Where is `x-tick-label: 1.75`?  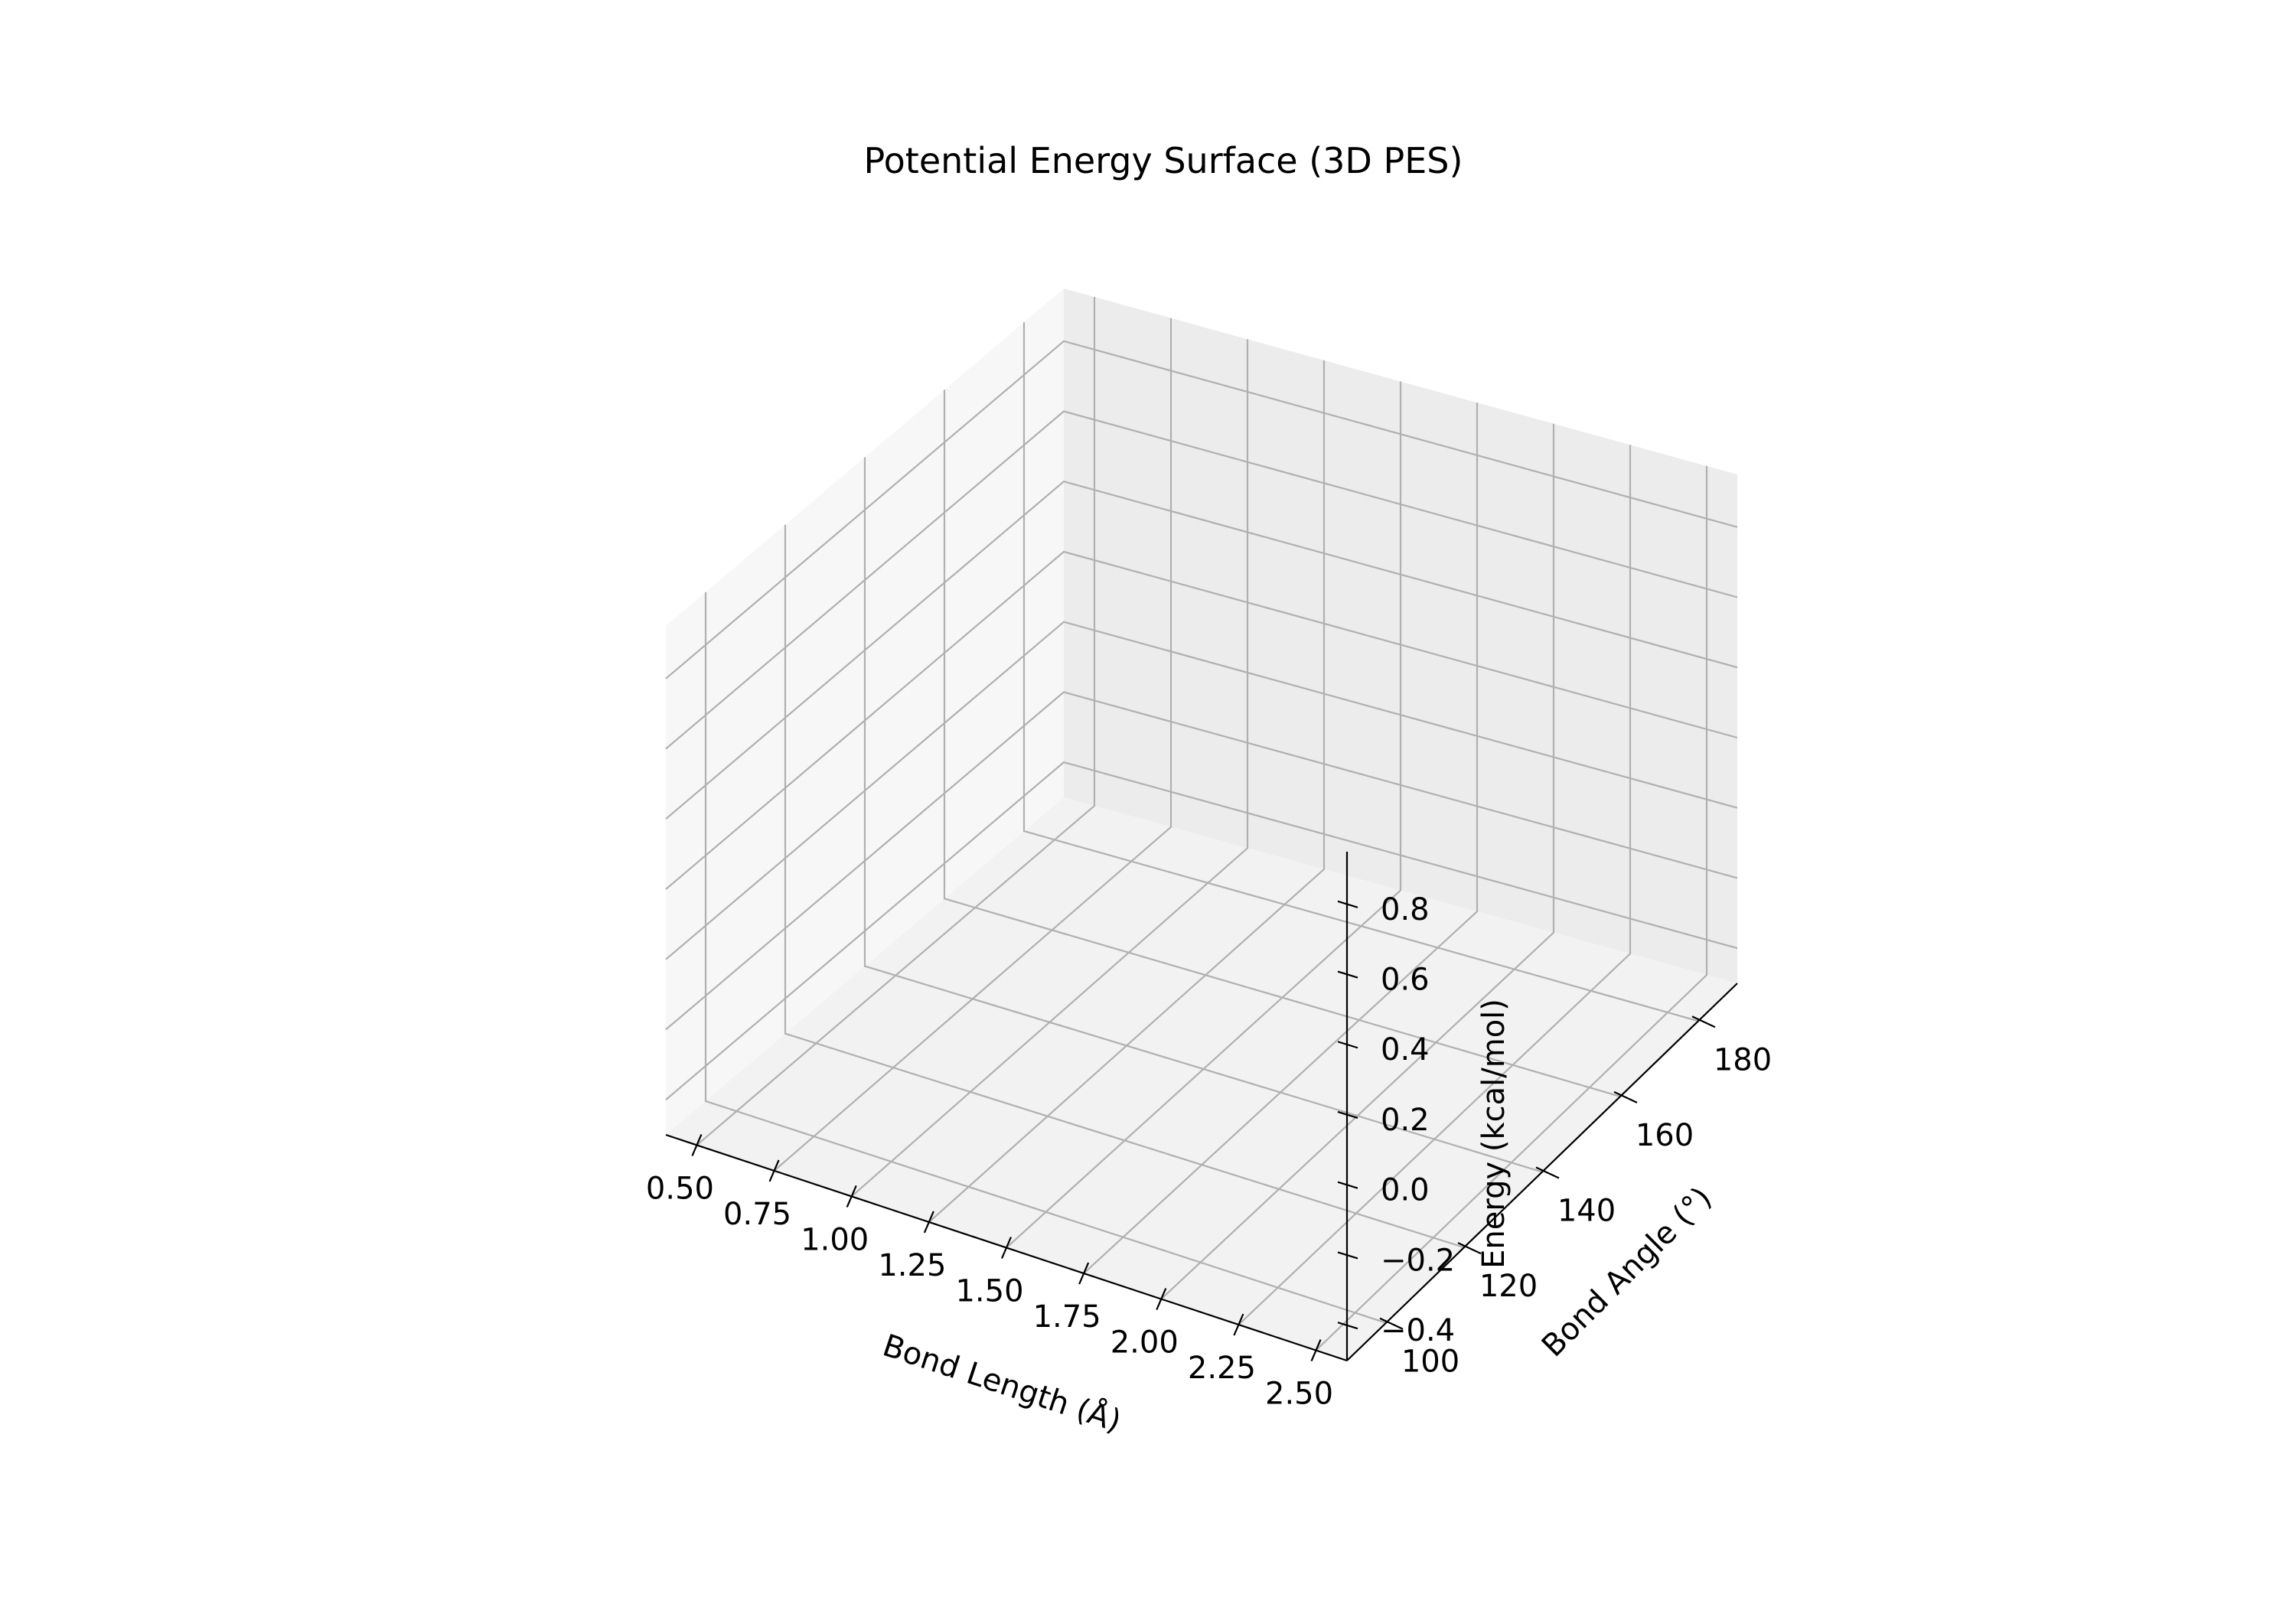
x-tick-label: 1.75 is located at coordinates (1067, 1317).